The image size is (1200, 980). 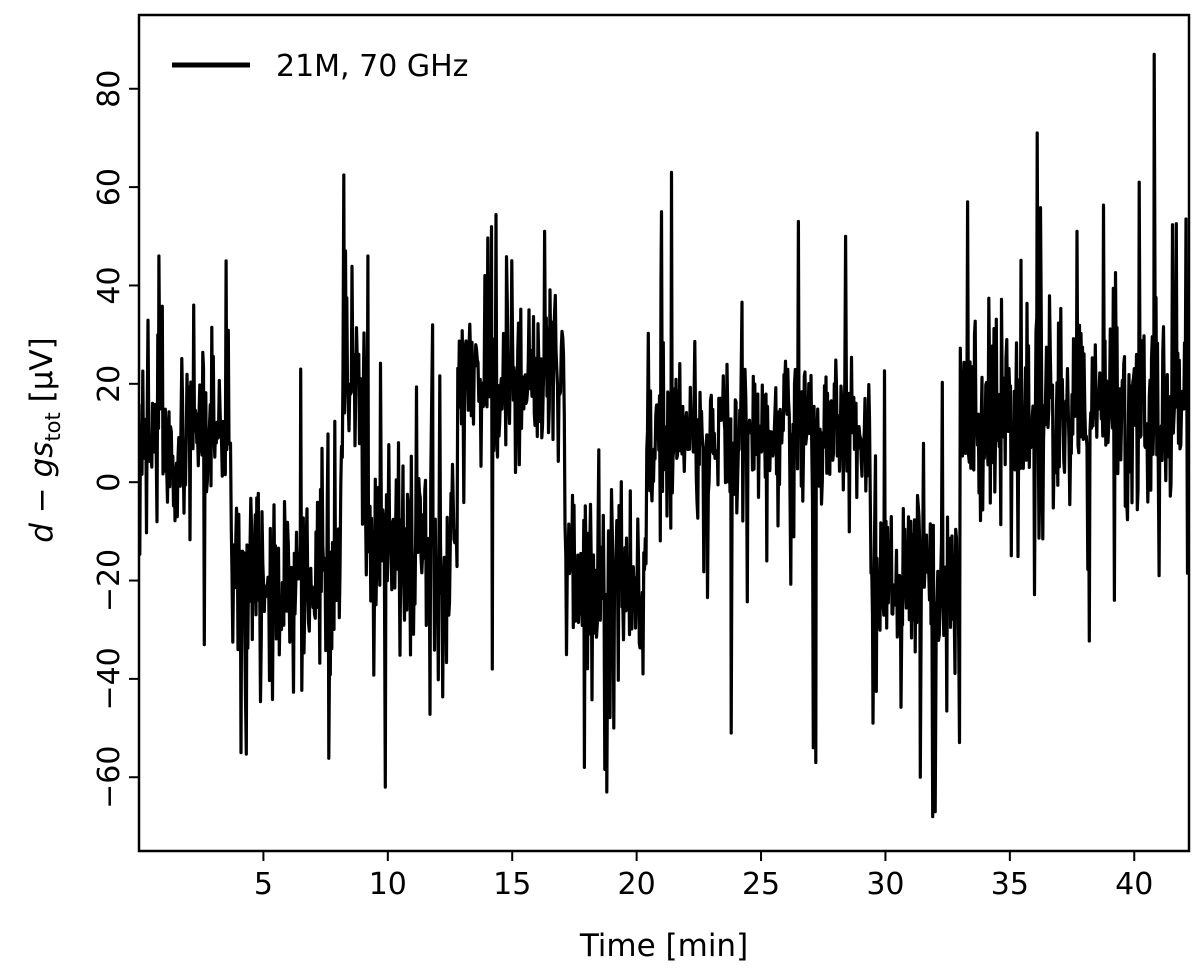 I want to click on y-axis: −60 −40 −20 0 20 40 60 80, so click(x=115, y=439).